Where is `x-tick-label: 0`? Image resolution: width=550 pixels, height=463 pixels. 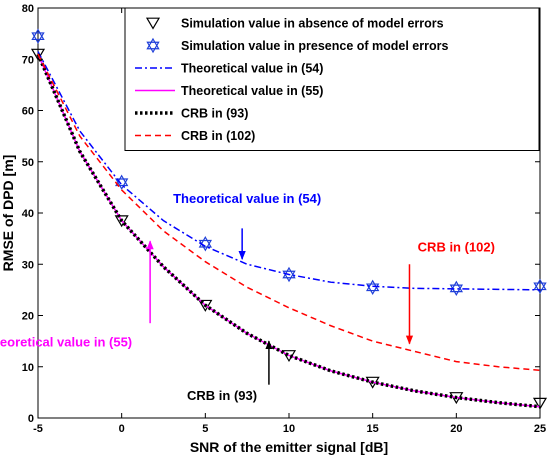 x-tick-label: 0 is located at coordinates (122, 429).